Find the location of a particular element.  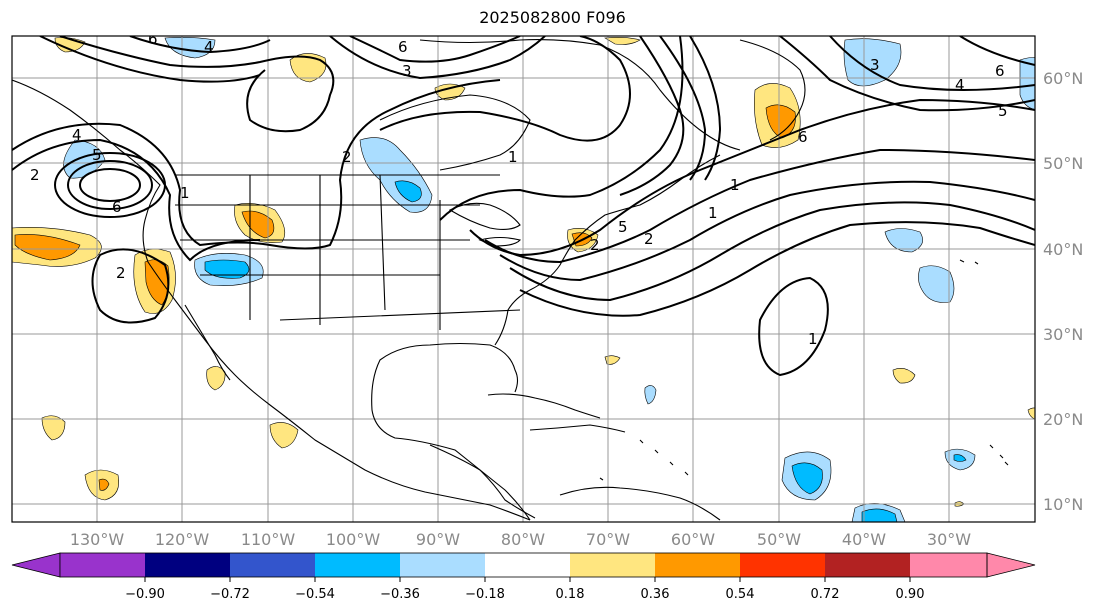

latitude-label: 50°N is located at coordinates (1063, 163).